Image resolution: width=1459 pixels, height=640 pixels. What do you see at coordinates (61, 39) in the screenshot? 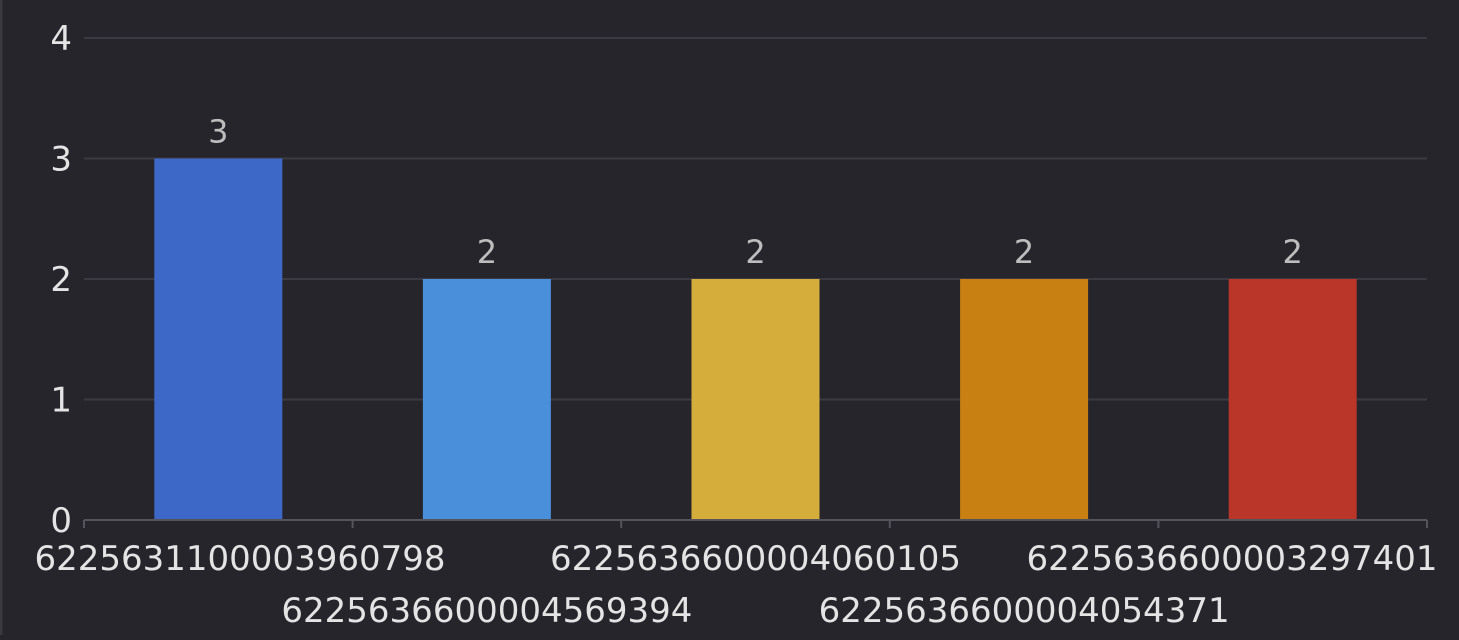
I see `y-tick-label: 4` at bounding box center [61, 39].